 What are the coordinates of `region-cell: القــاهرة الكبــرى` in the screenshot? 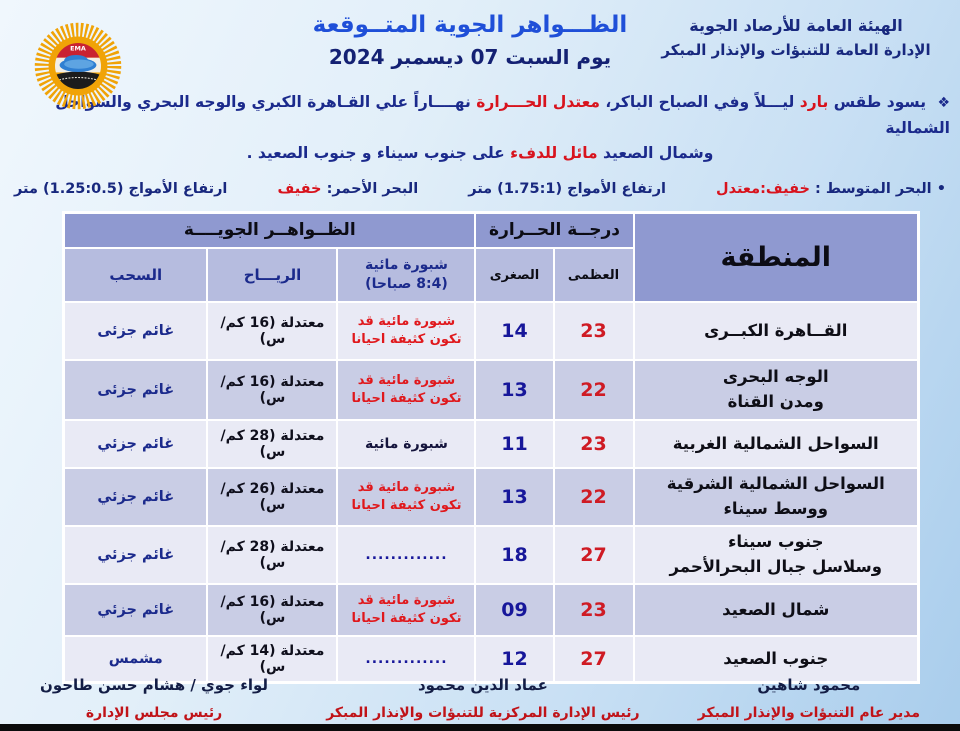 It's located at (776, 331).